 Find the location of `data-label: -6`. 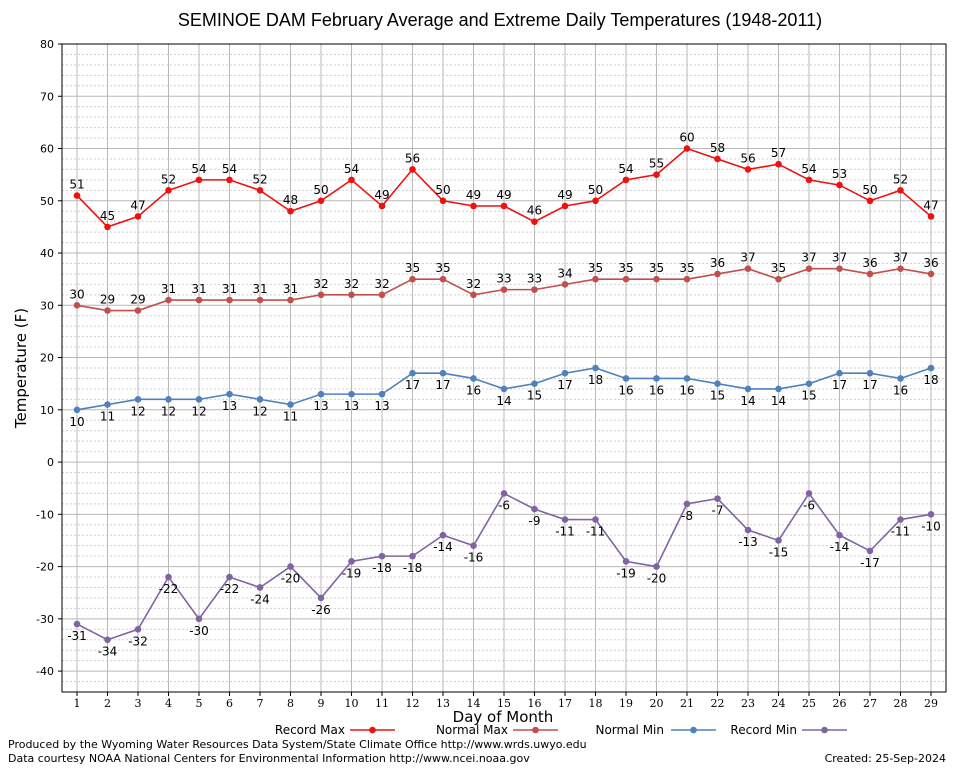

data-label: -6 is located at coordinates (504, 505).